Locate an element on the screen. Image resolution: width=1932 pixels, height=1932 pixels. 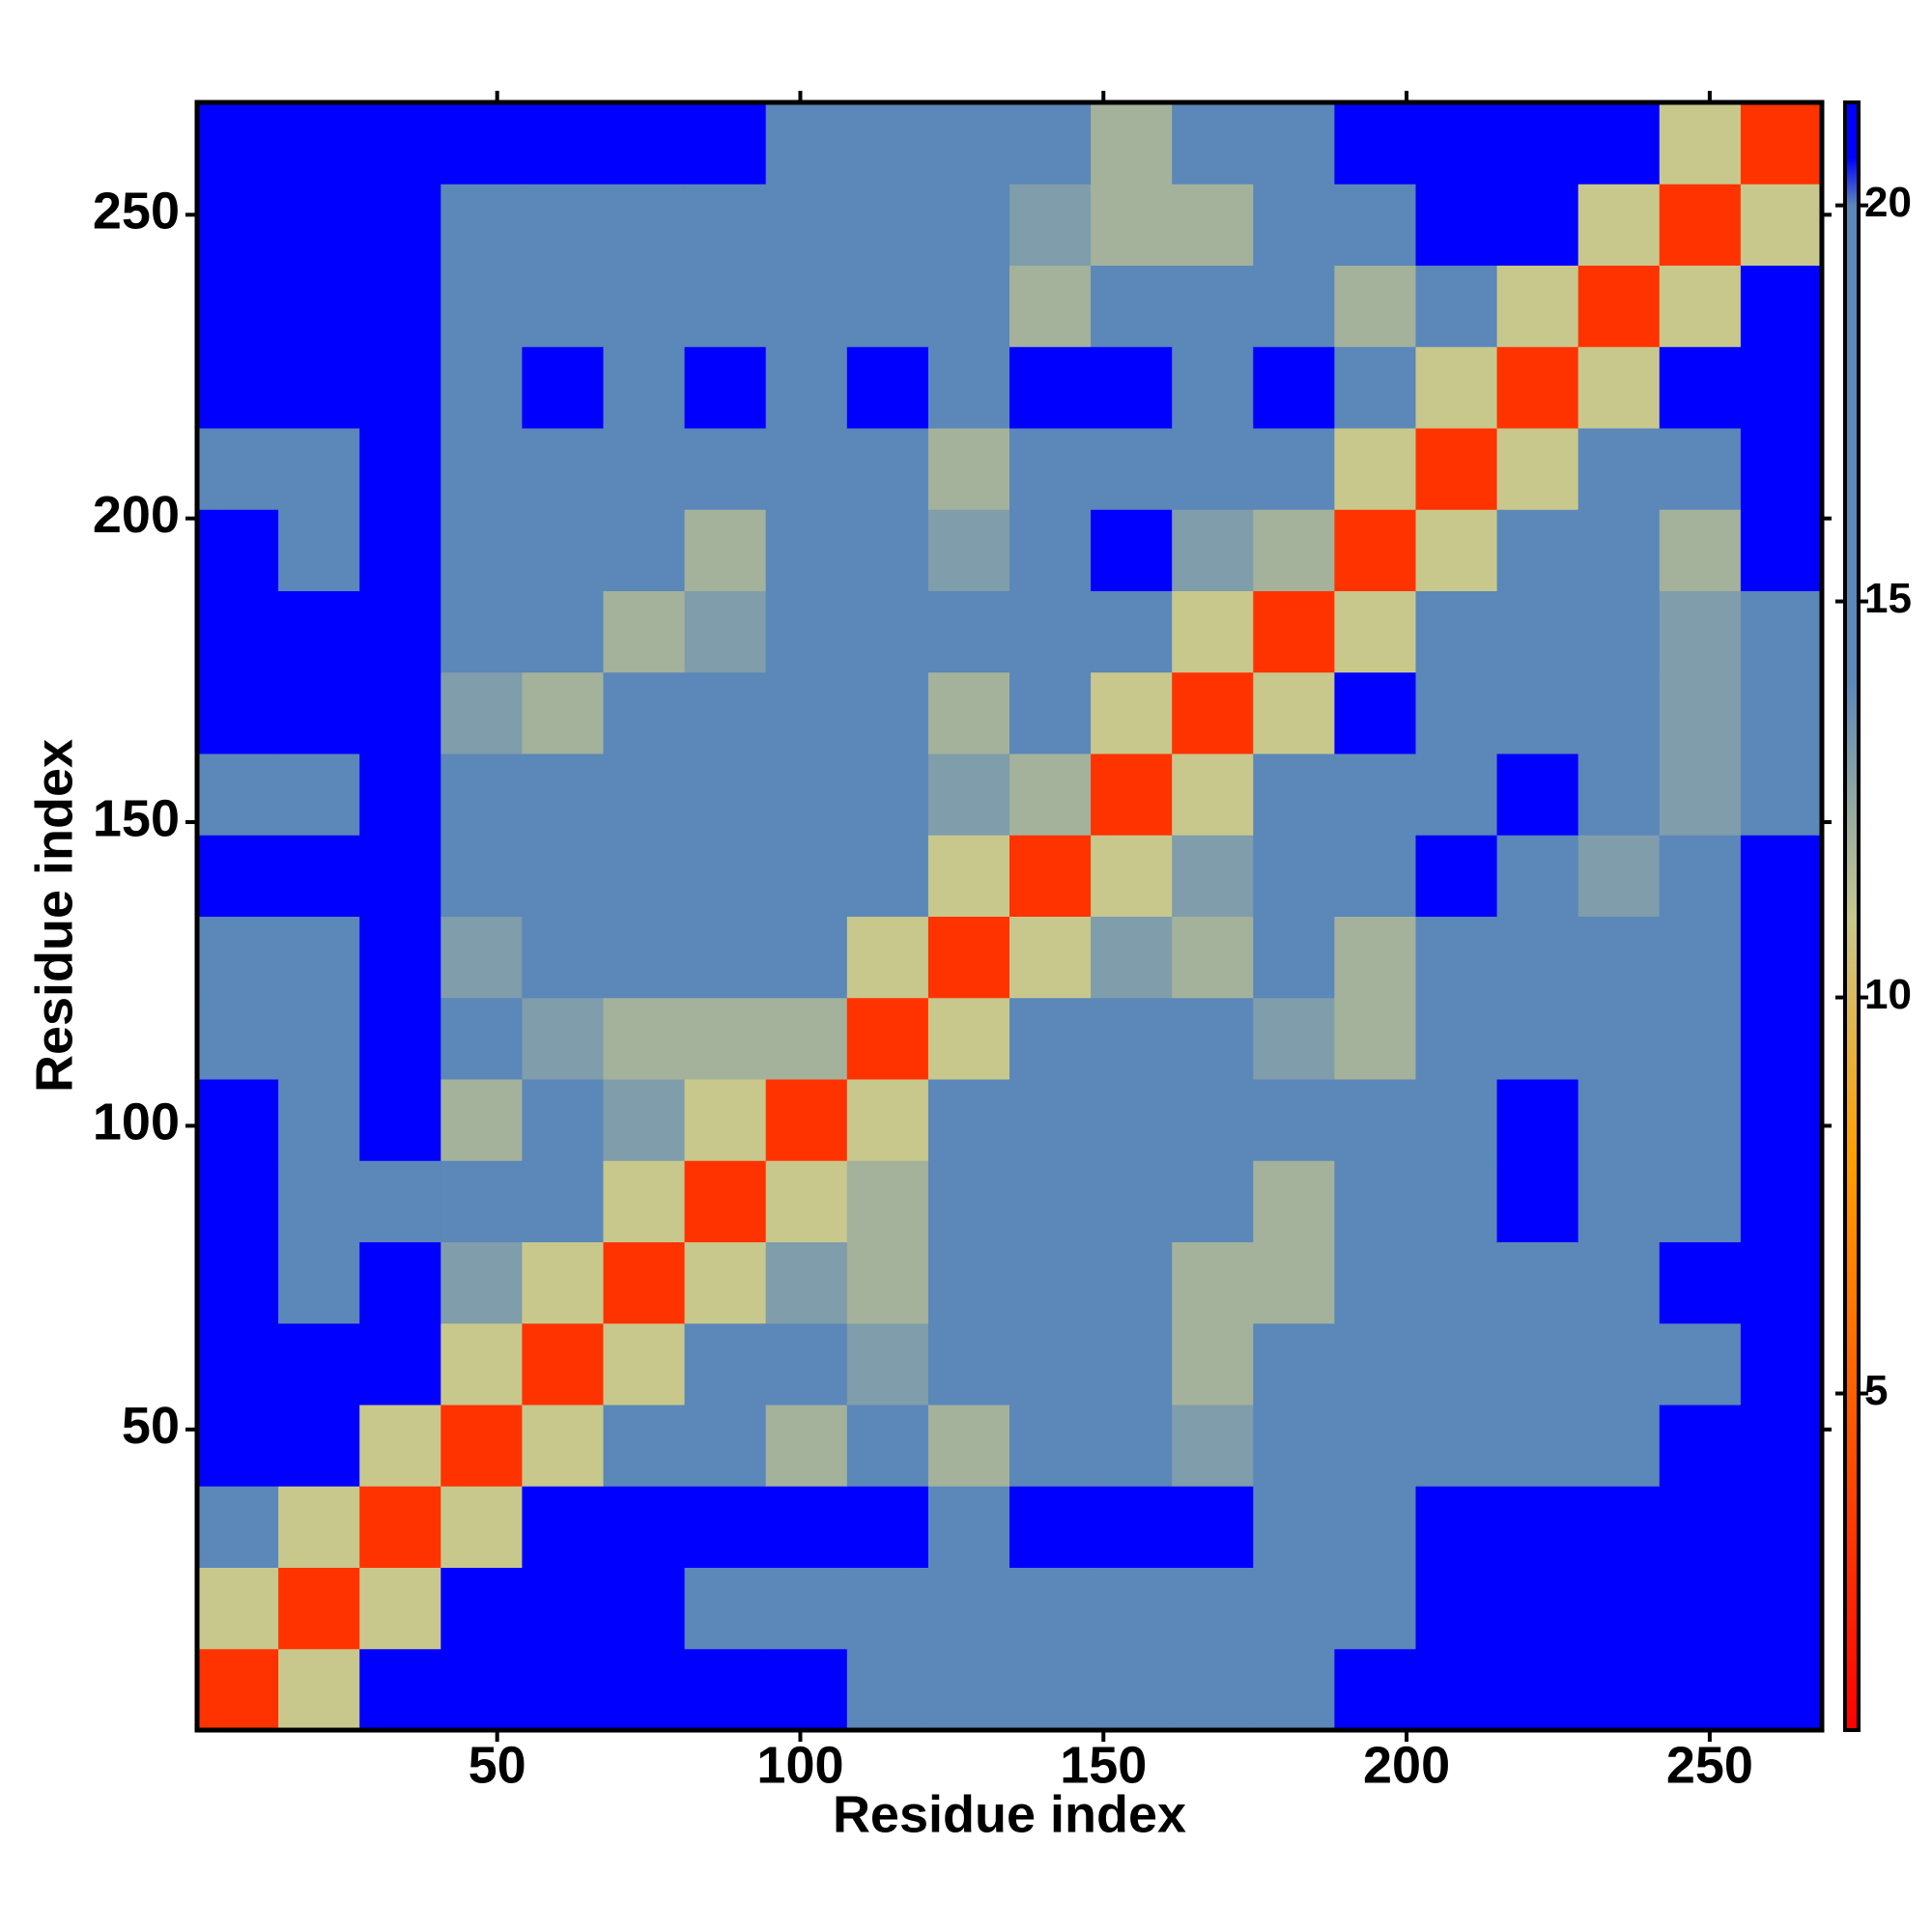
x-tick-label: 200 is located at coordinates (1406, 1765).